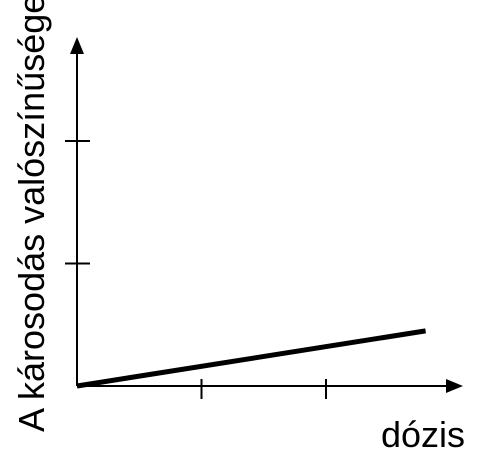  Describe the element at coordinates (77, 45) in the screenshot. I see `y-axis-arrowhead` at that location.